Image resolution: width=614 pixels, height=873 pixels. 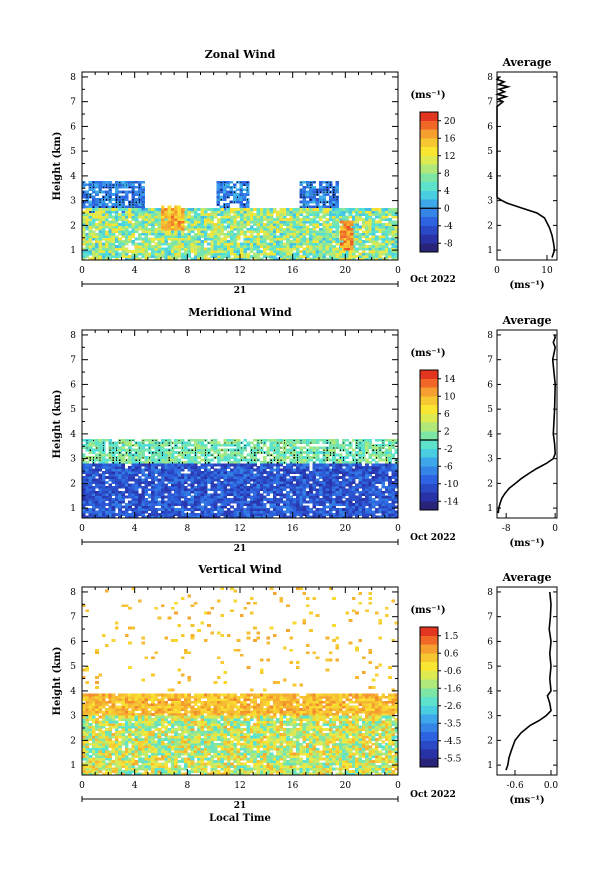 I want to click on profile-y-tick-label: 5, so click(x=490, y=152).